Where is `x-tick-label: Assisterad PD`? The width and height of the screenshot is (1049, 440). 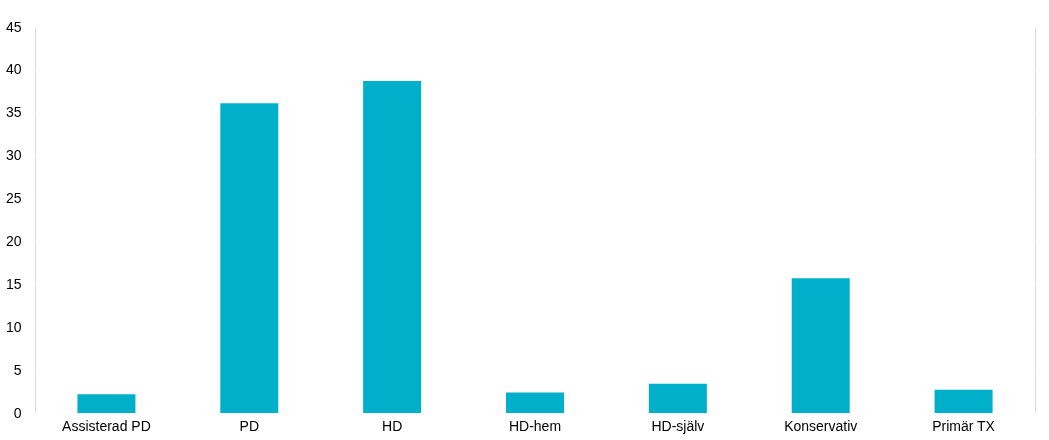
x-tick-label: Assisterad PD is located at coordinates (106, 425).